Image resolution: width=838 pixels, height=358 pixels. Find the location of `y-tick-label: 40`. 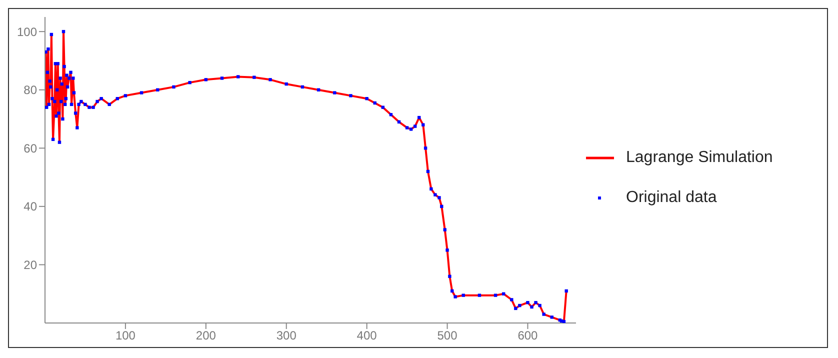

y-tick-label: 40 is located at coordinates (31, 207).